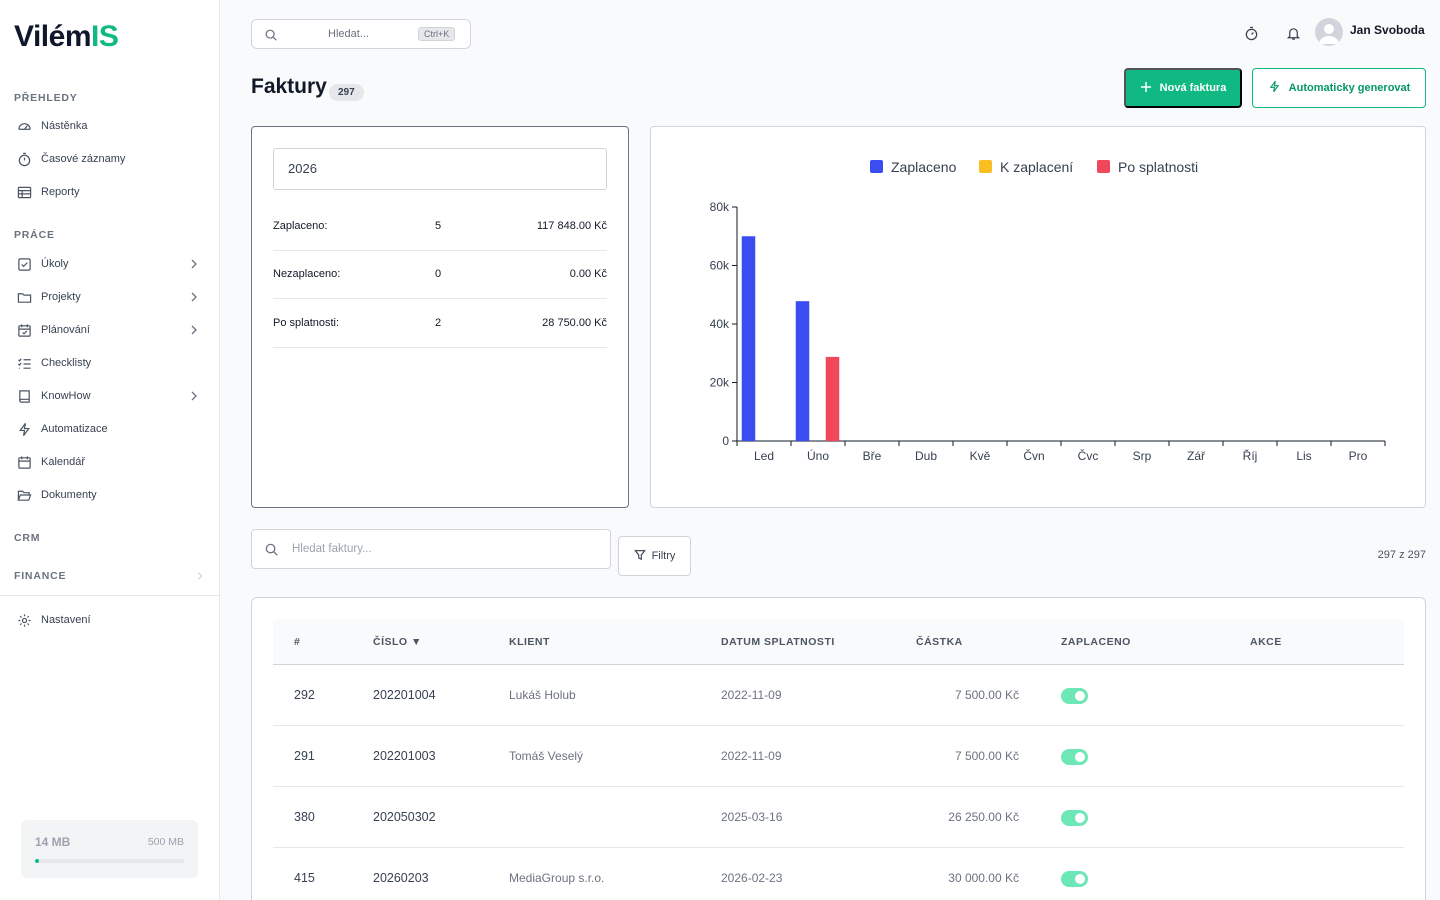 The image size is (1440, 900). What do you see at coordinates (404, 817) in the screenshot?
I see `cell-cislo: 202050302` at bounding box center [404, 817].